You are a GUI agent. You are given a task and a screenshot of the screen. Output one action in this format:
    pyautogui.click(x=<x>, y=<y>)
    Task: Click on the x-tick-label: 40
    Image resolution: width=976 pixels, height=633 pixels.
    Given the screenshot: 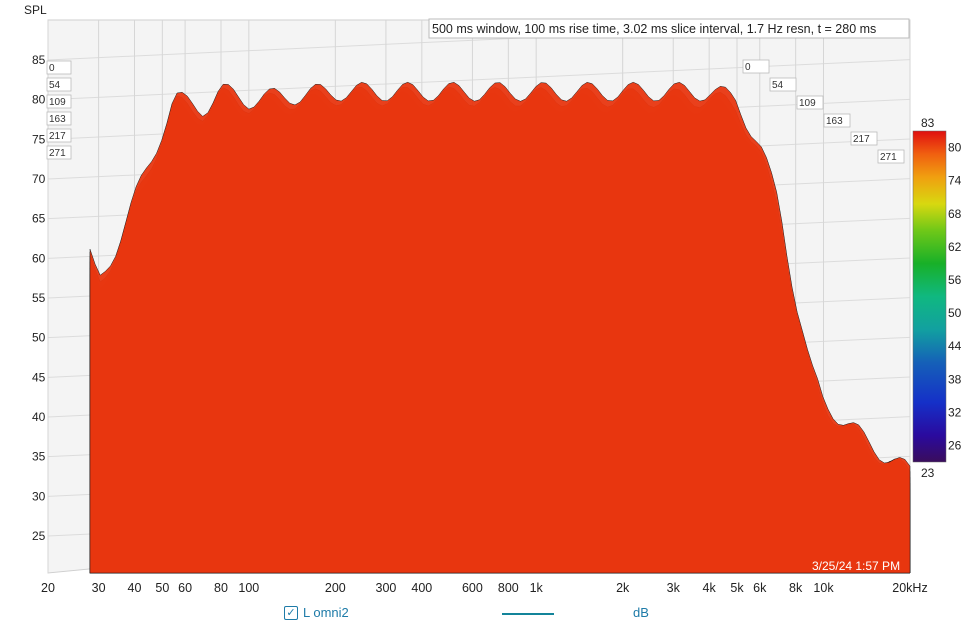 What is the action you would take?
    pyautogui.click(x=135, y=588)
    